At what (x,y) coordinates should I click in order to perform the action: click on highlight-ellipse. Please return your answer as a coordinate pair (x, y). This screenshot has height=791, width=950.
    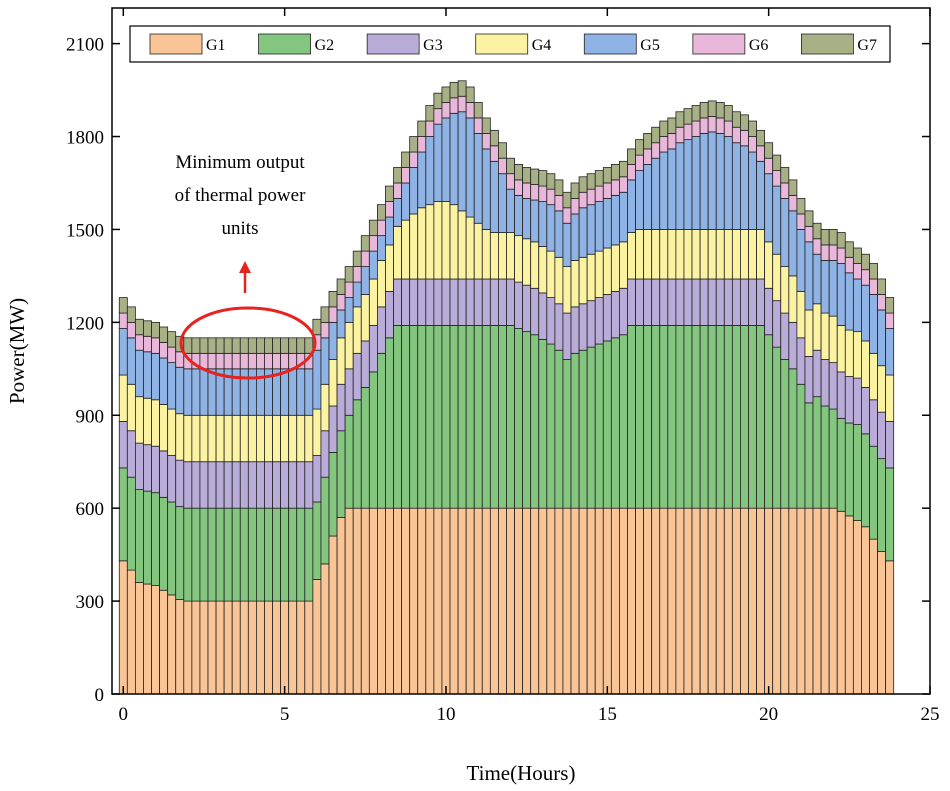
    Looking at the image, I should click on (248, 343).